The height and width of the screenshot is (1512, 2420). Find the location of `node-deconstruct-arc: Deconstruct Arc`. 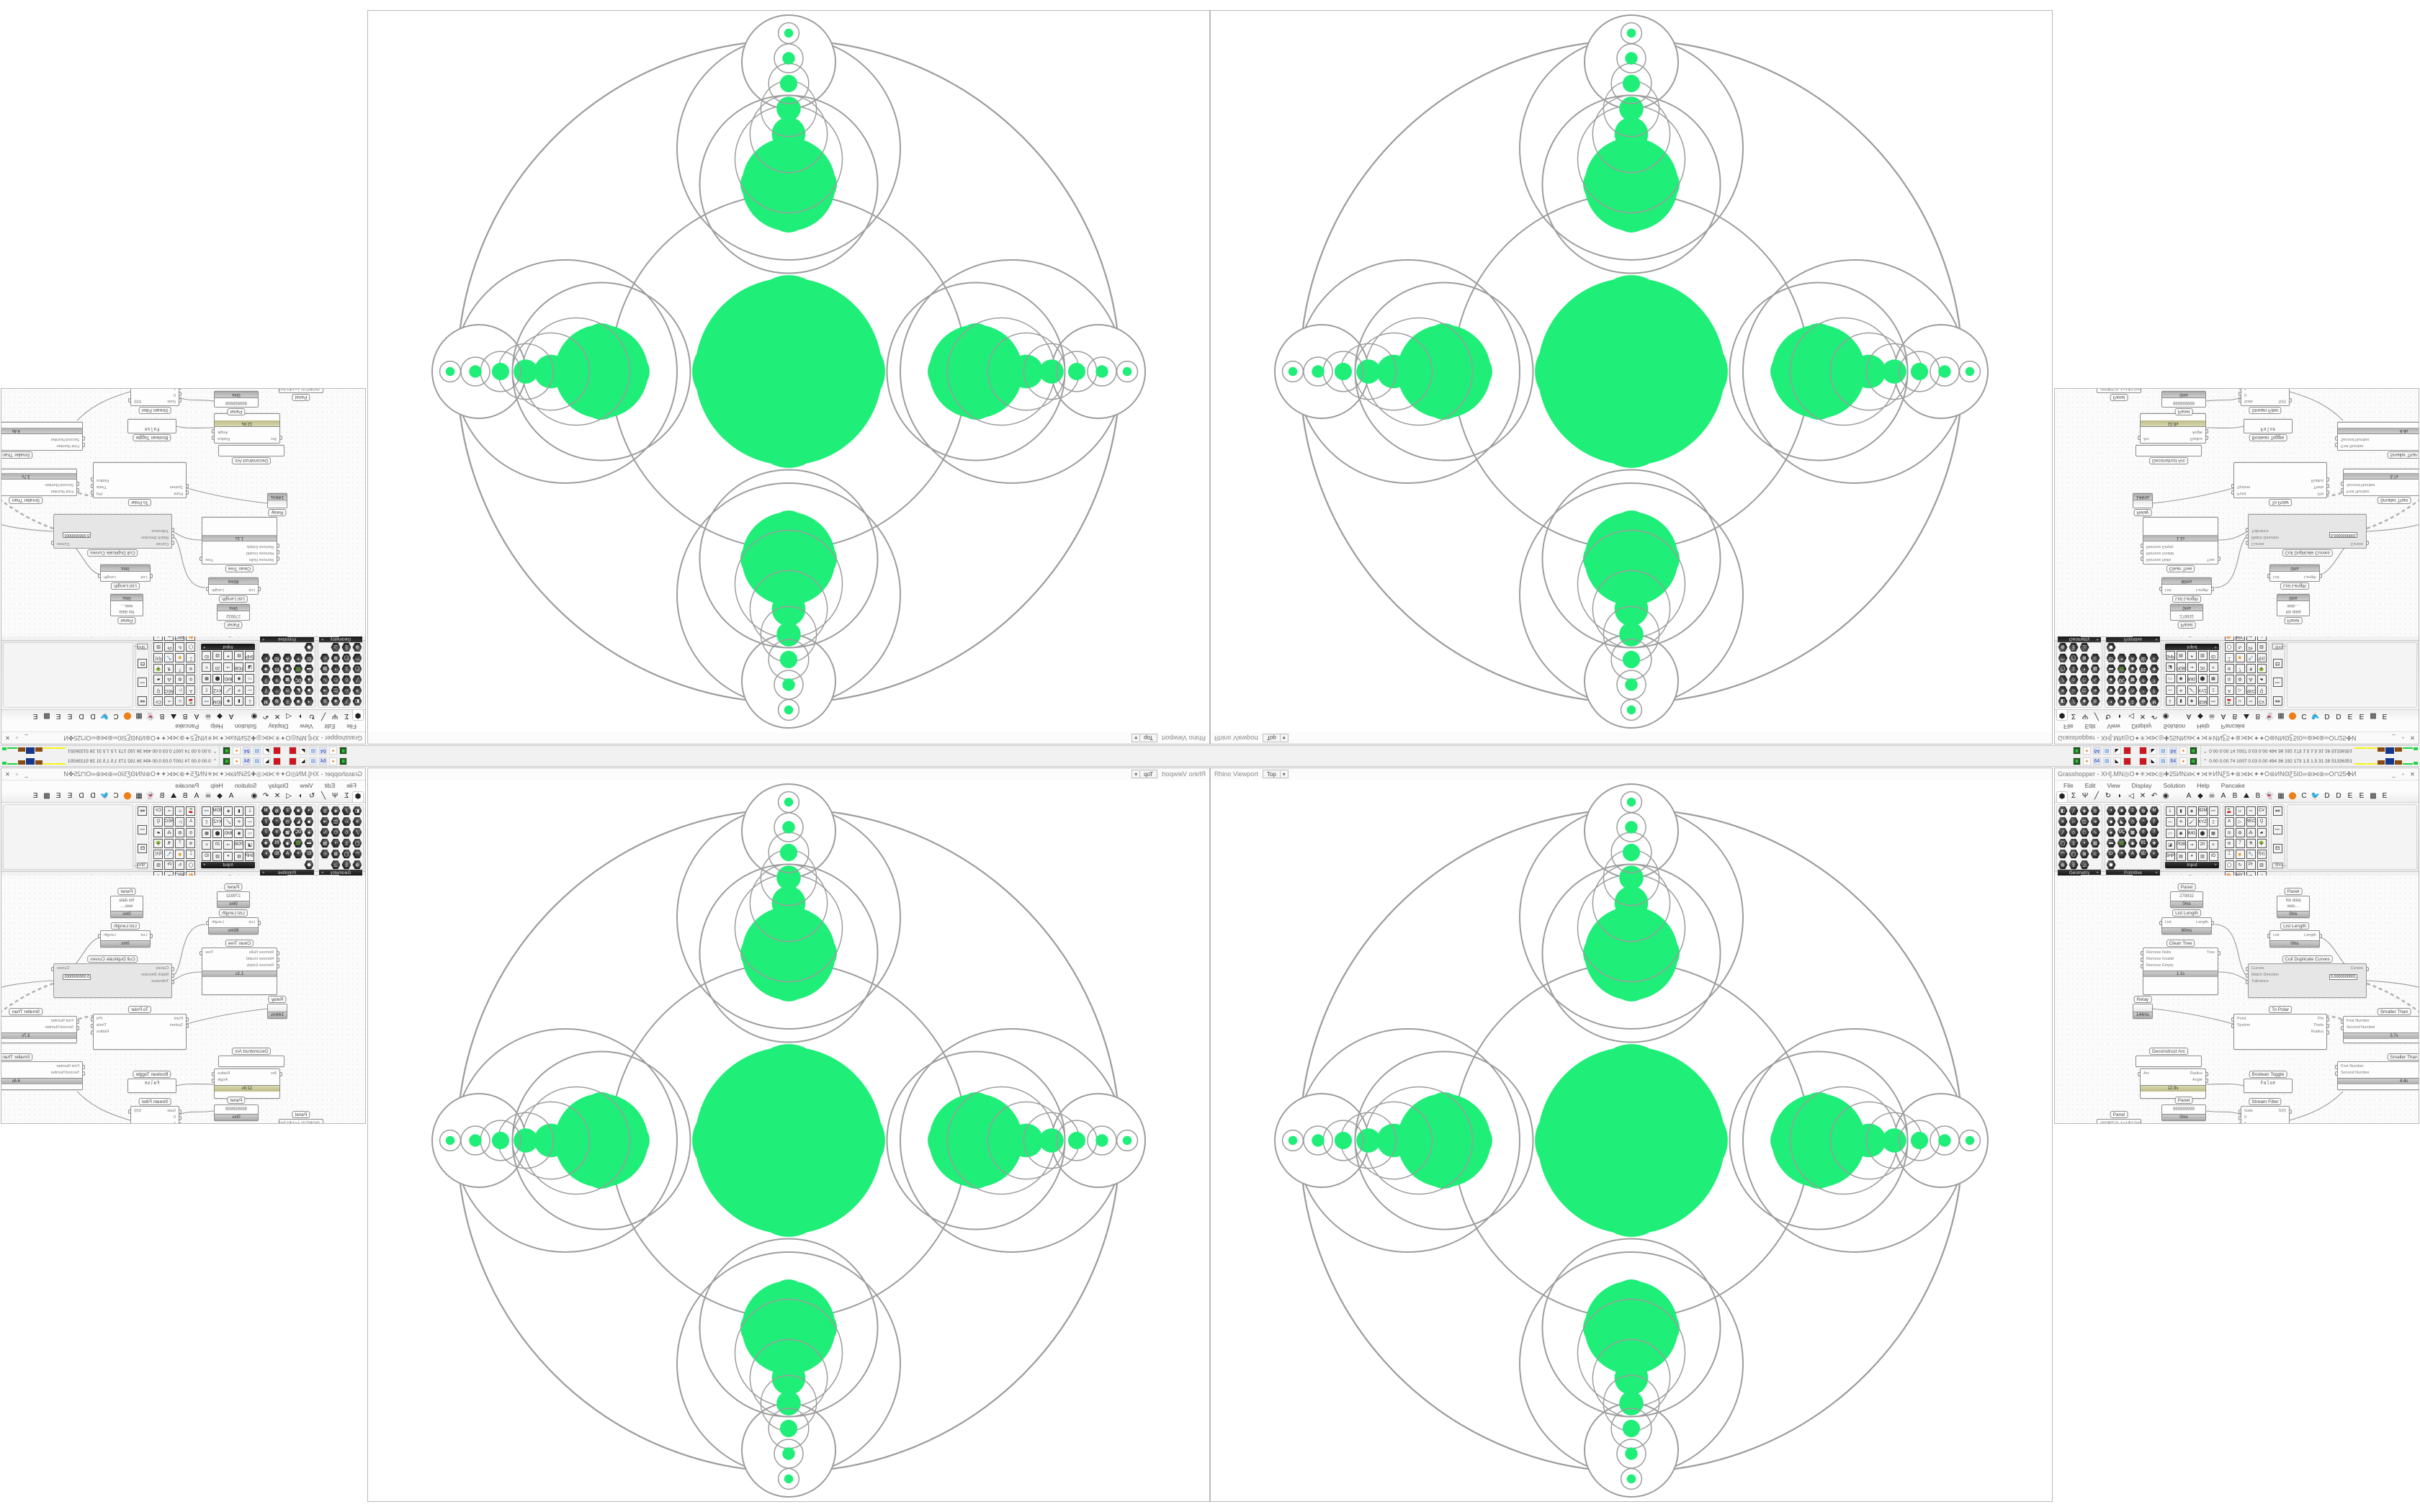

node-deconstruct-arc: Deconstruct Arc is located at coordinates (251, 454).